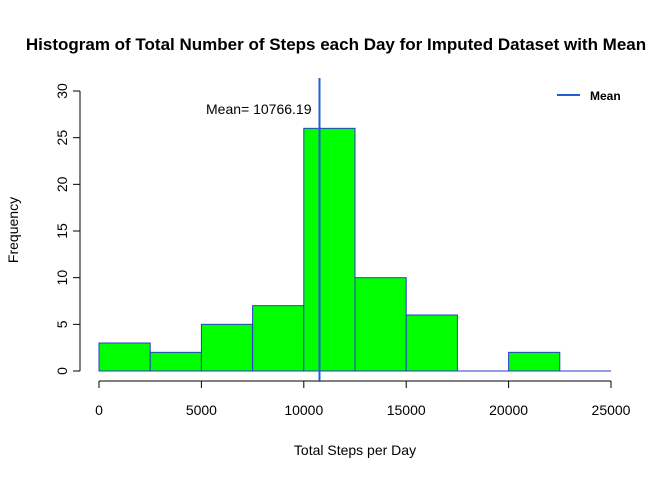  Describe the element at coordinates (263, 230) in the screenshot. I see `mean-annotation: Mean= 10766.19` at that location.